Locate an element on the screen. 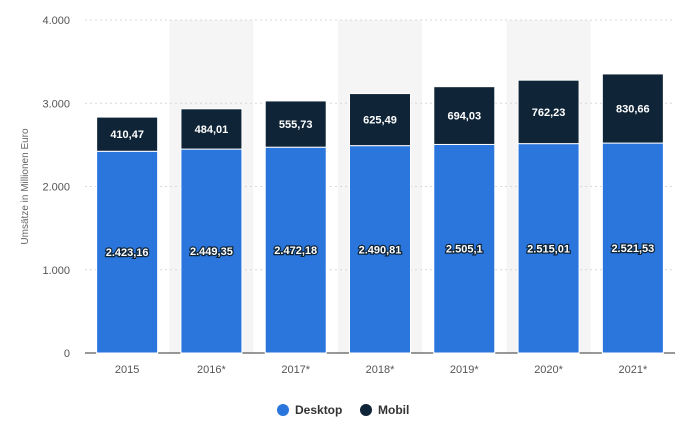 The width and height of the screenshot is (690, 448). bar-mobil-2017* is located at coordinates (295, 124).